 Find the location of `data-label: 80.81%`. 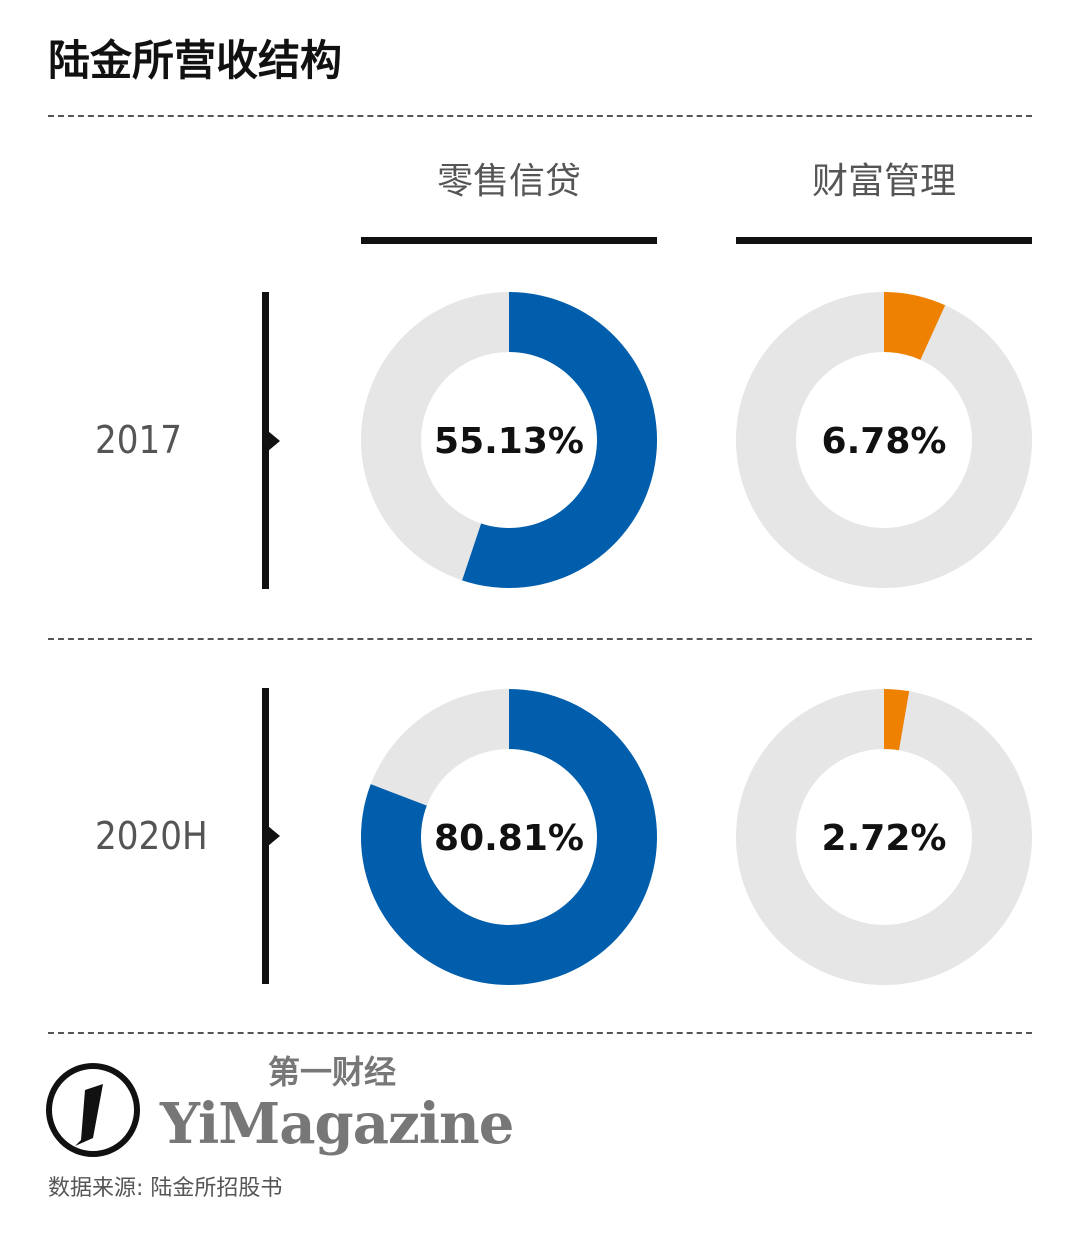

data-label: 80.81% is located at coordinates (509, 838).